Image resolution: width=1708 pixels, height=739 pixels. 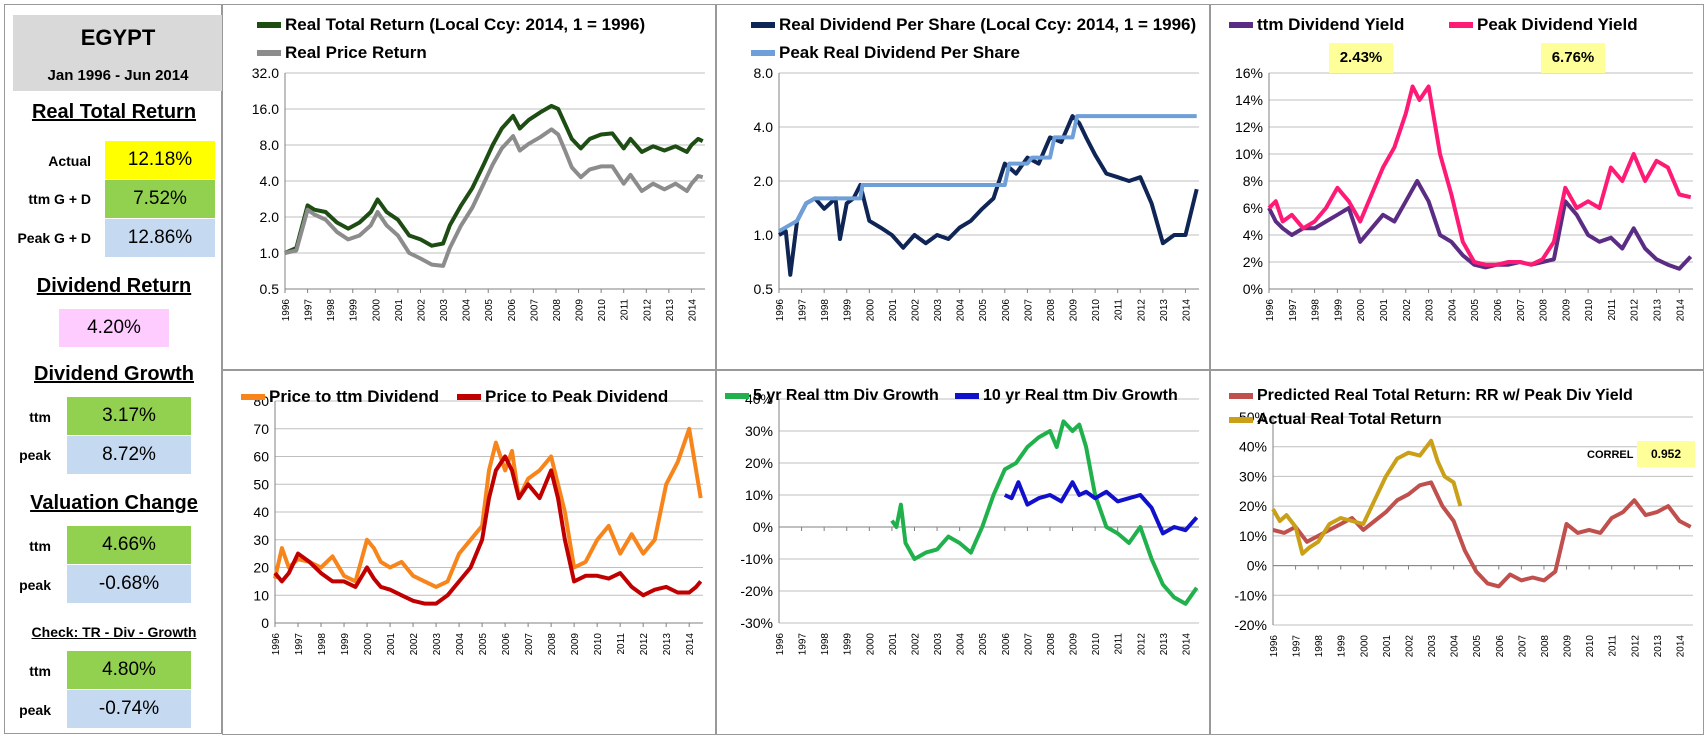 I want to click on x-tick-label: 2002, so click(x=915, y=644).